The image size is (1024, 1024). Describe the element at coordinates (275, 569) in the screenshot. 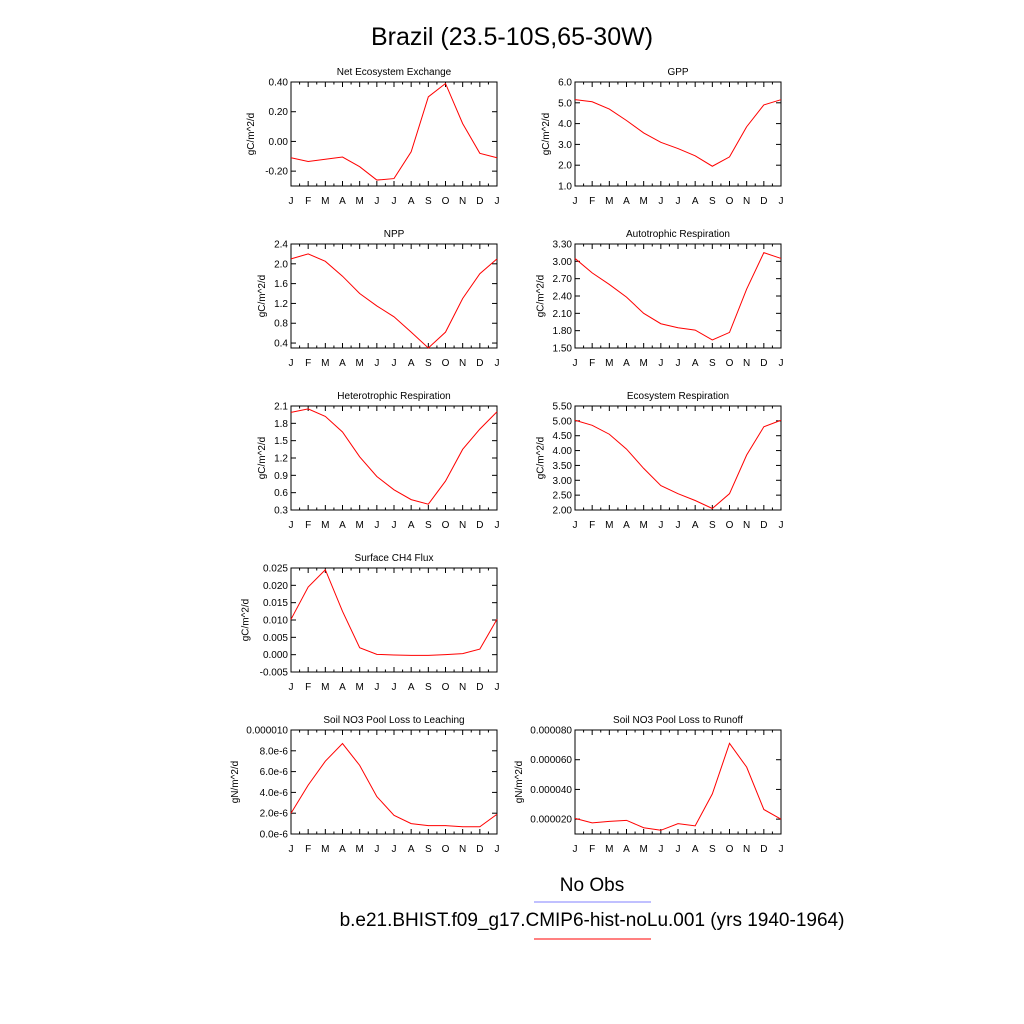

I see `y-tick-label: 0.025` at that location.